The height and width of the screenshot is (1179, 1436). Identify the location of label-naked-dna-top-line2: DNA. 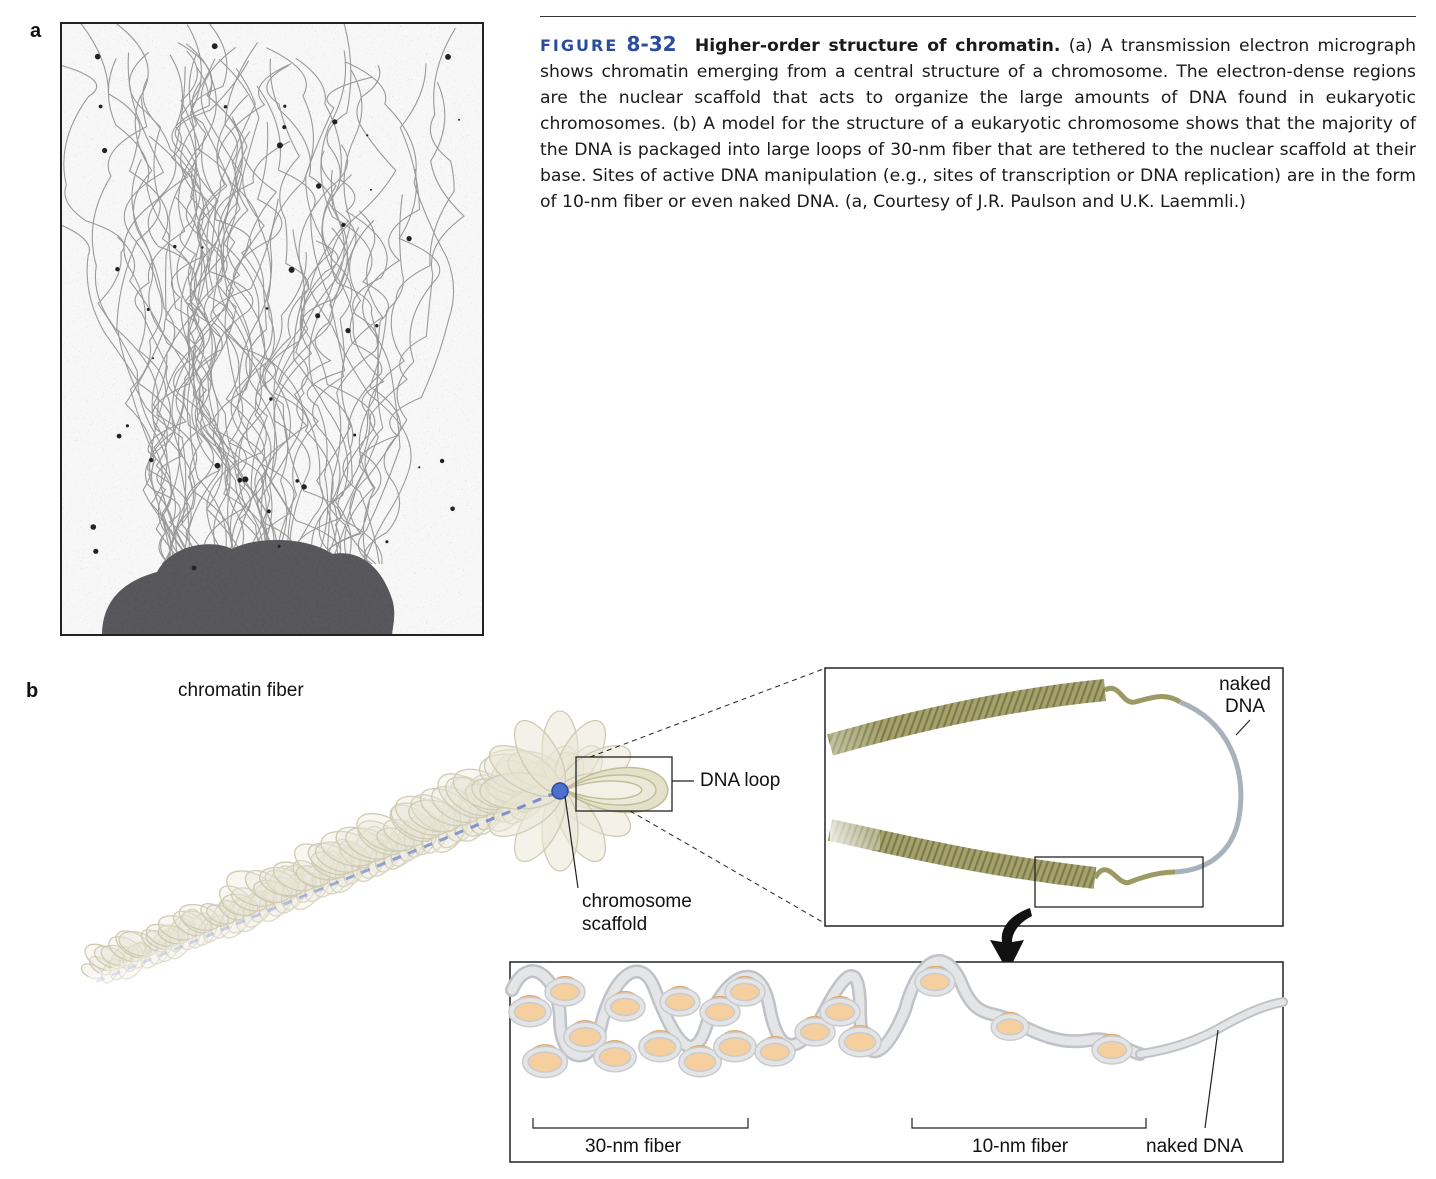
(1245, 706).